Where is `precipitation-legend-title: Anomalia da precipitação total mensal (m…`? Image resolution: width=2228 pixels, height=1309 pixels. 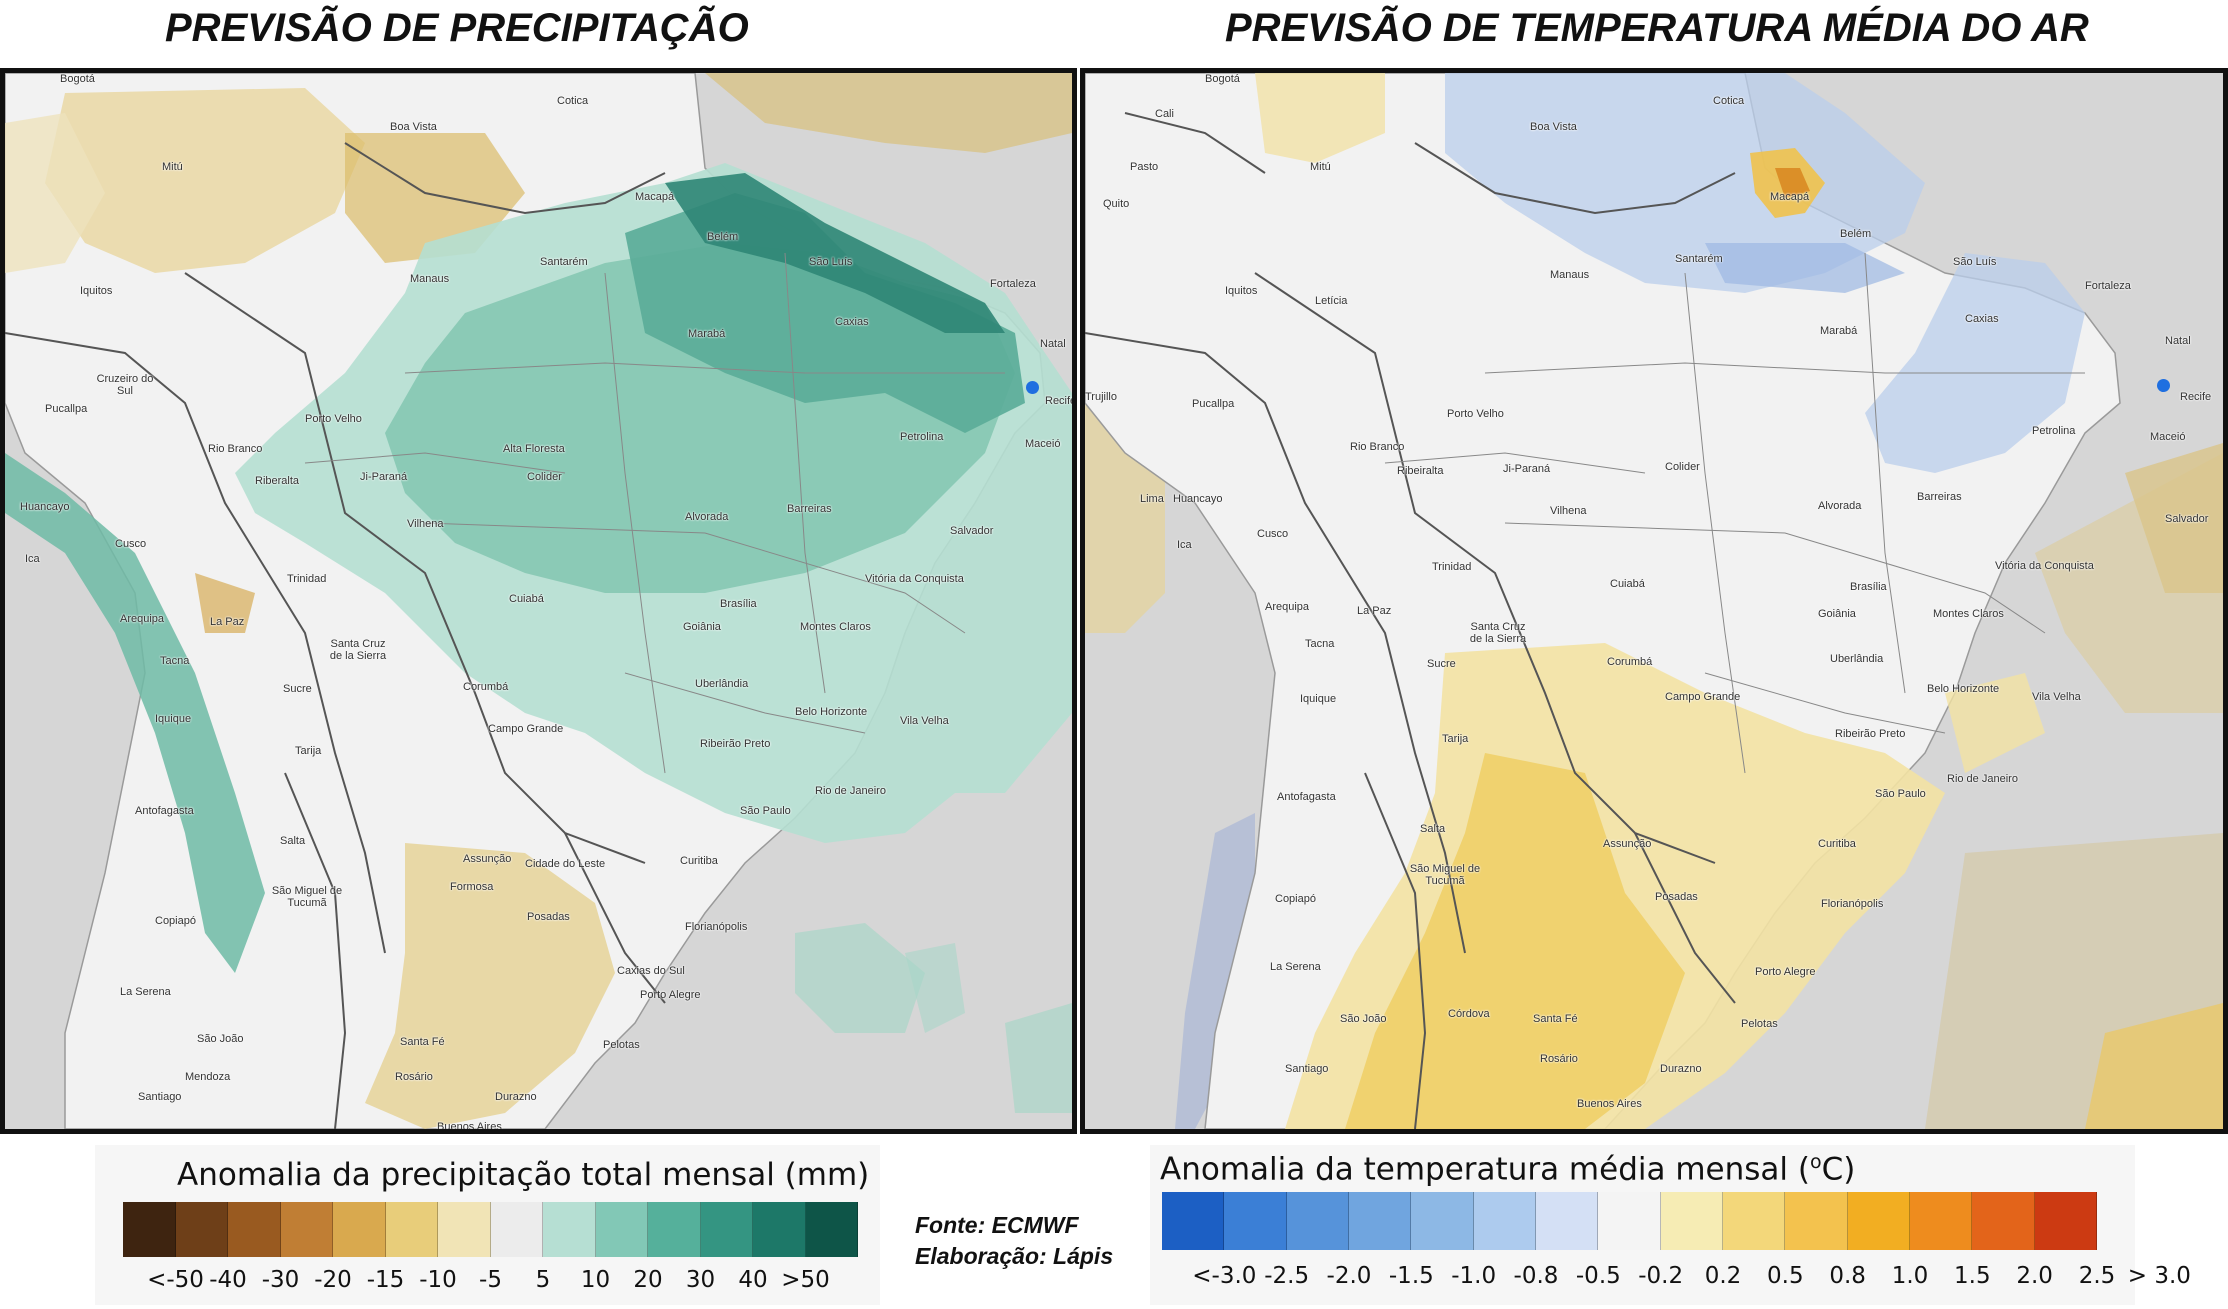
precipitation-legend-title: Anomalia da precipitação total mensal (m… is located at coordinates (523, 1175).